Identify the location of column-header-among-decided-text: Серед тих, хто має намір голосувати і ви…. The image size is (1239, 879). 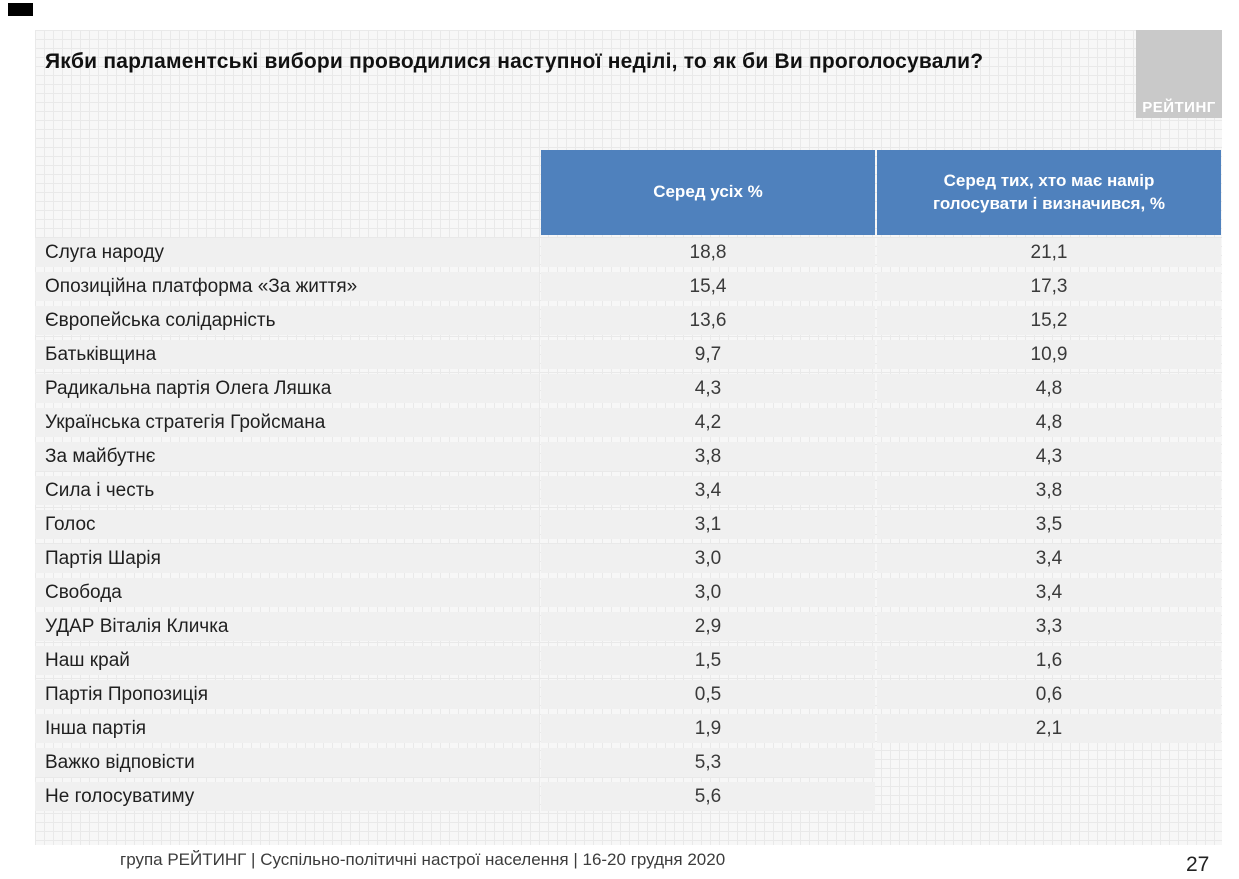
(1049, 192).